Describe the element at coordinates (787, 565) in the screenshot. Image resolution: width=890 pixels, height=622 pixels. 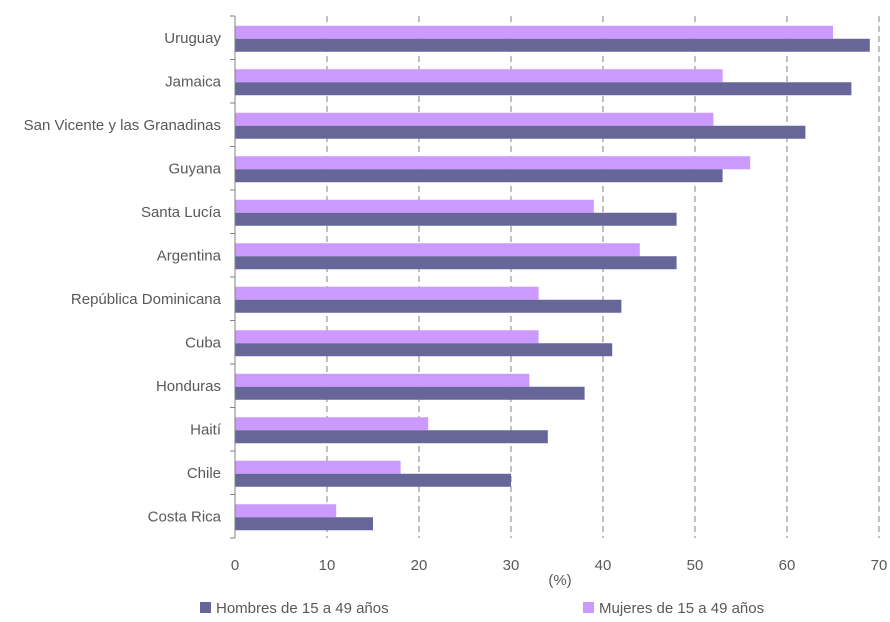
I see `x-tick-label: 60` at that location.